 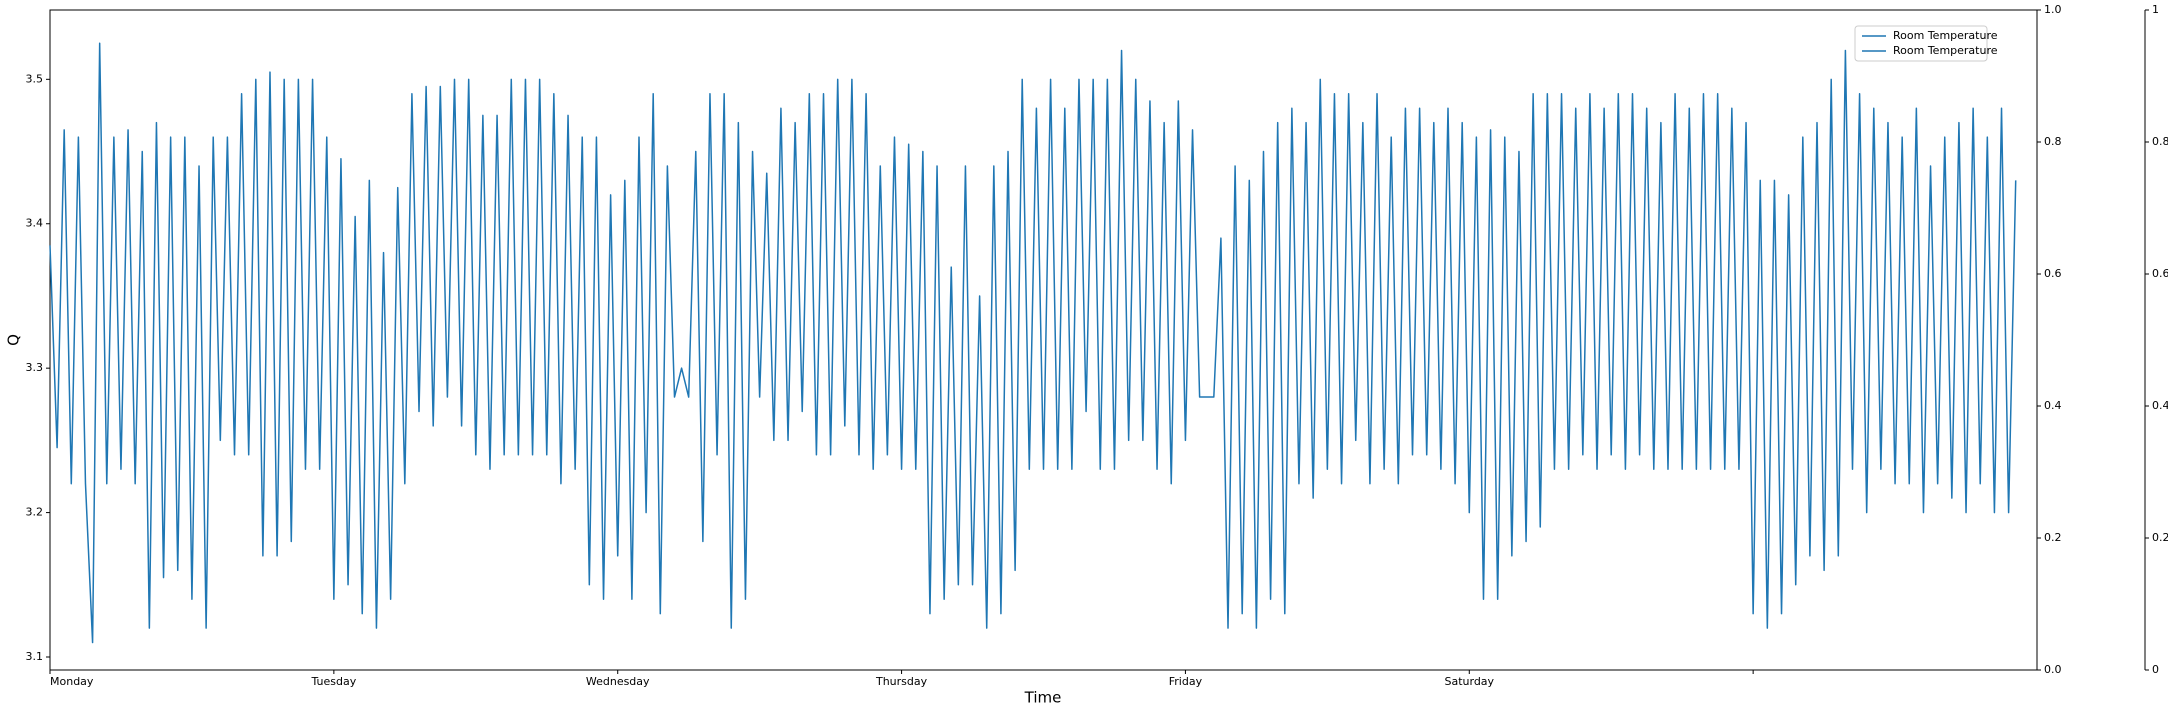 I want to click on x-tick-label: Friday, so click(x=1186, y=681).